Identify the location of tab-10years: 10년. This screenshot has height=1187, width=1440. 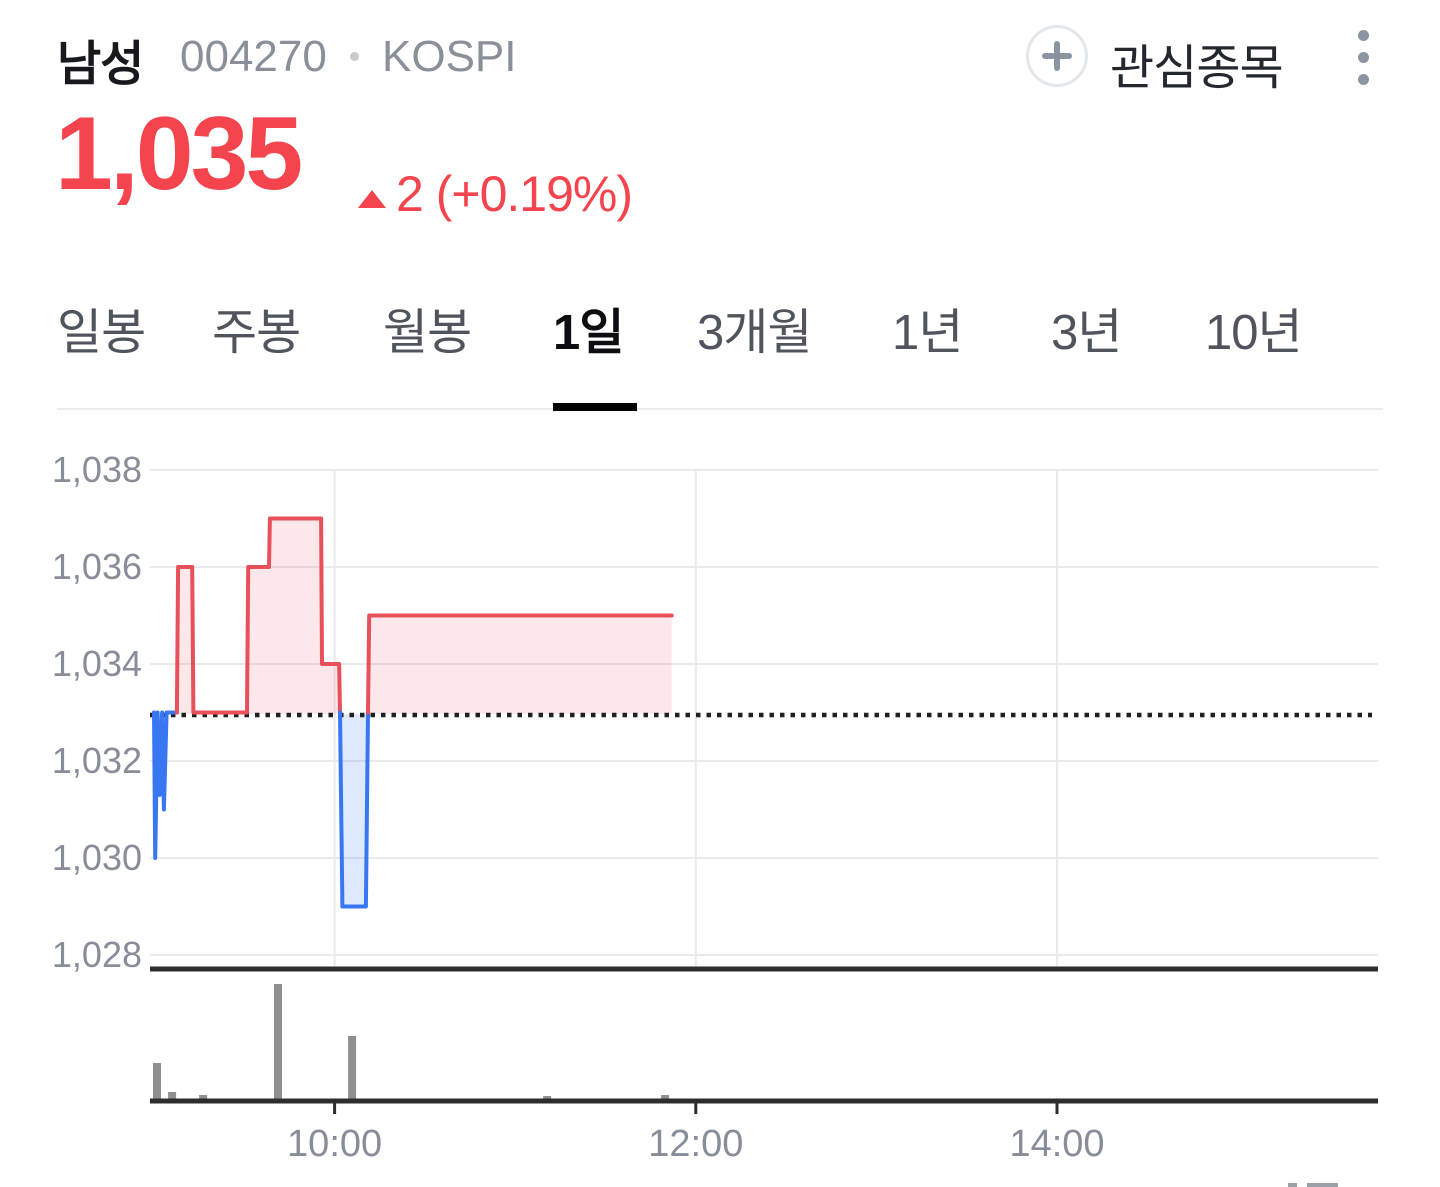
(1254, 333).